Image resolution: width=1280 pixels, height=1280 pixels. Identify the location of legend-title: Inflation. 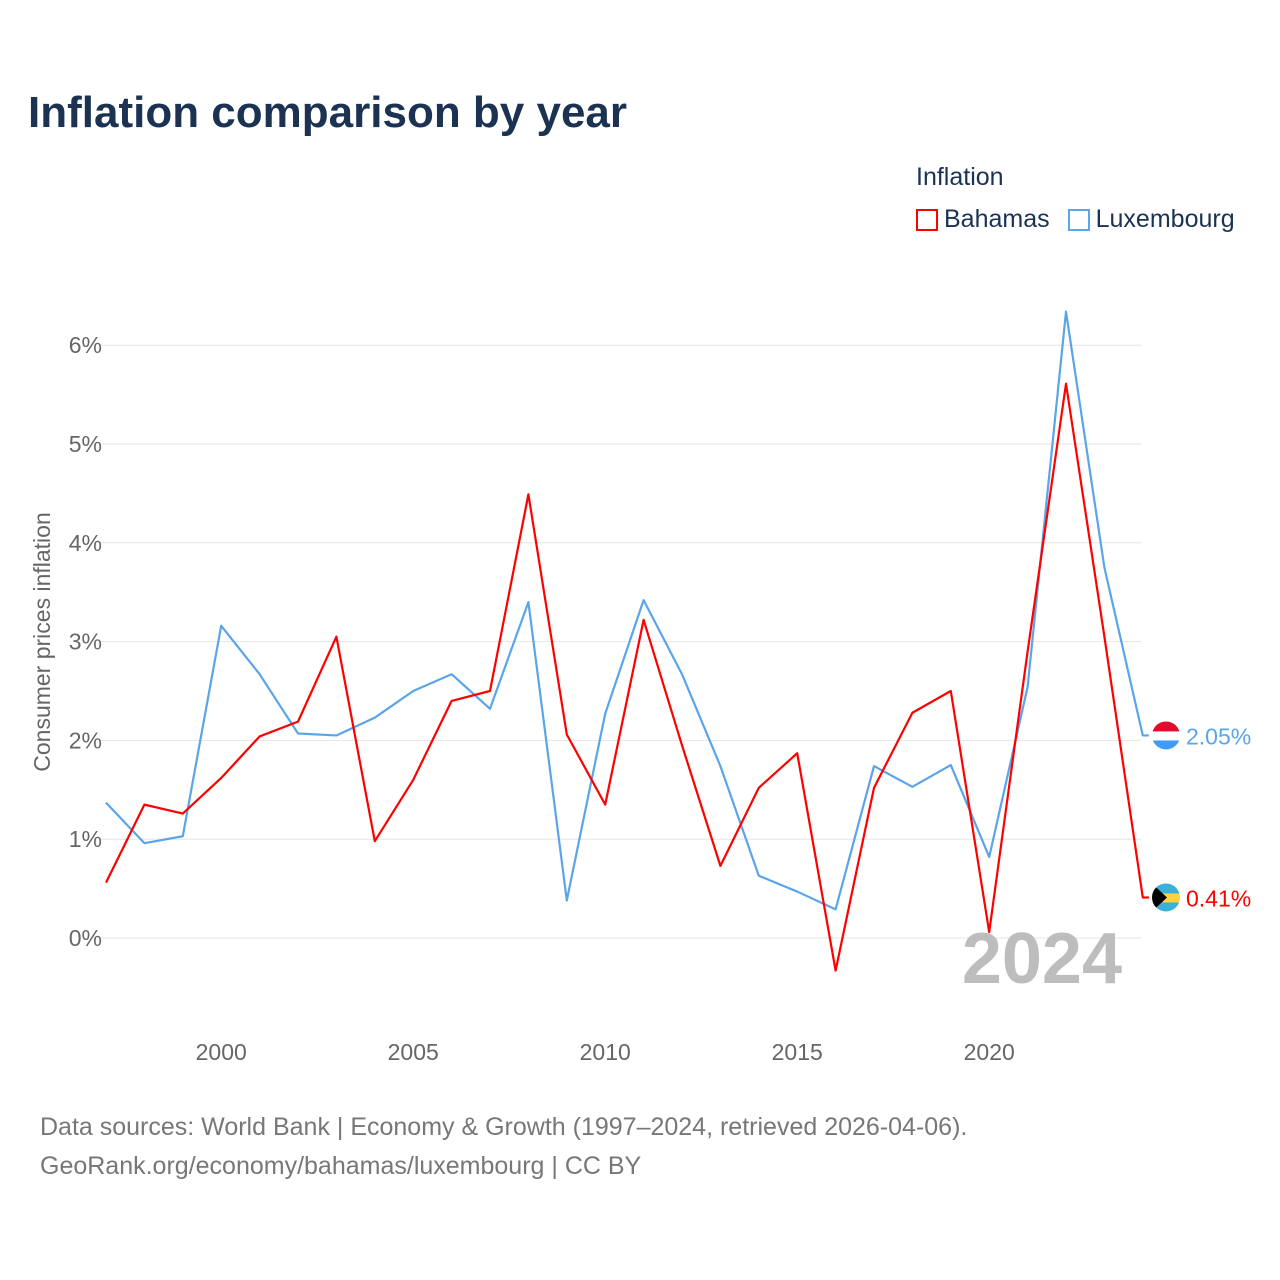
(960, 177).